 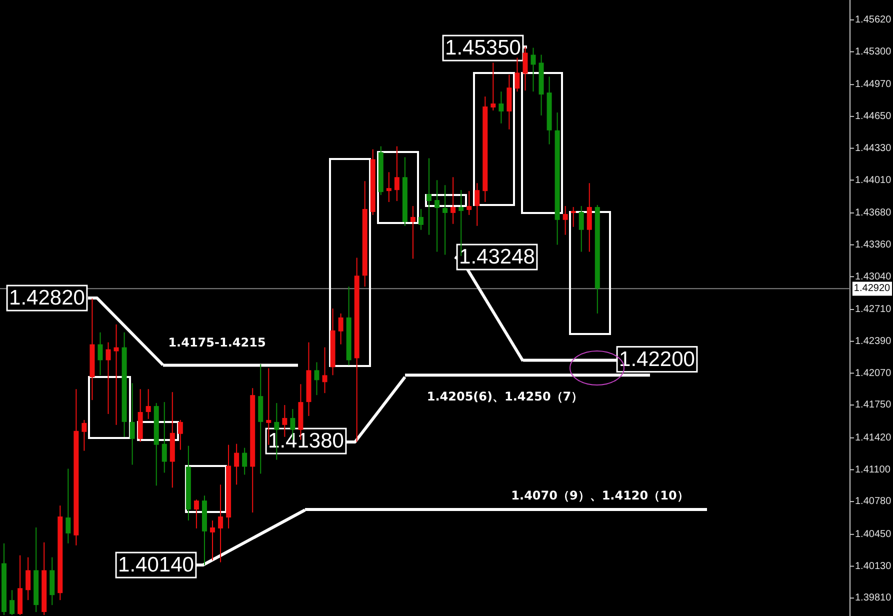 What do you see at coordinates (872, 288) in the screenshot?
I see `ref-line-label: 1.42920` at bounding box center [872, 288].